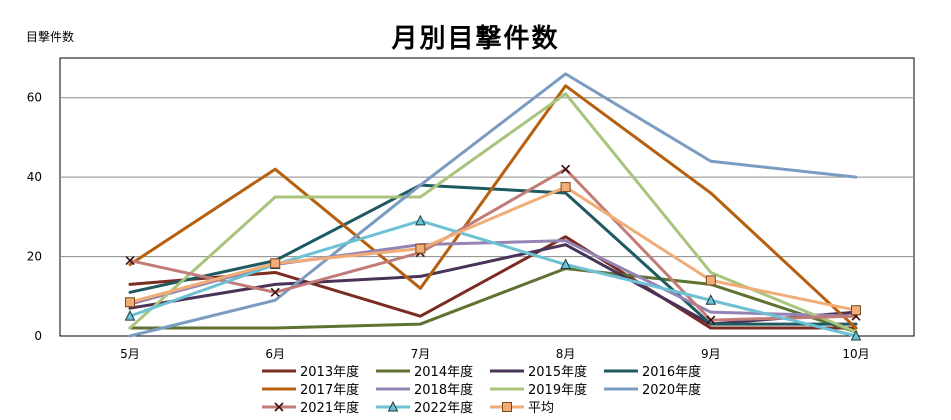  I want to click on legend-entry: 2013年度, so click(310, 372).